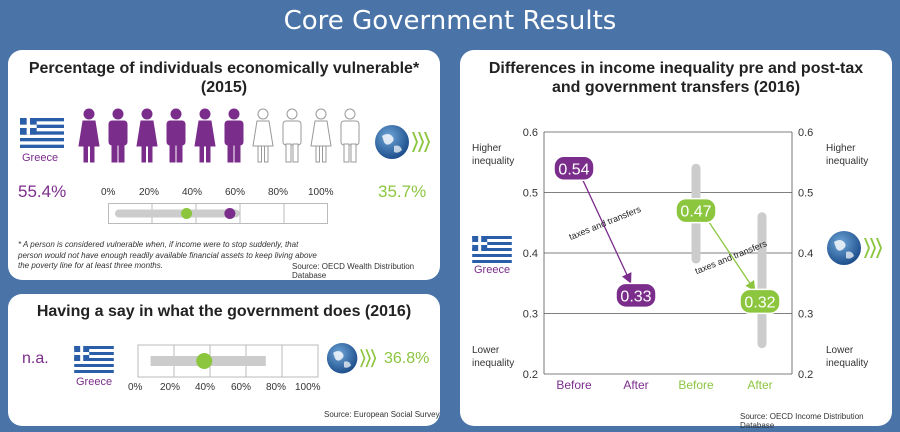 The width and height of the screenshot is (900, 432). Describe the element at coordinates (847, 357) in the screenshot. I see `lower-inequality-right: Lower inequality` at that location.